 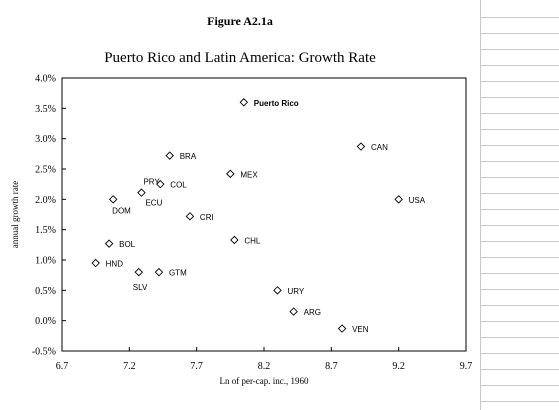 I want to click on y-tick-label: 1.0%, so click(x=45, y=261).